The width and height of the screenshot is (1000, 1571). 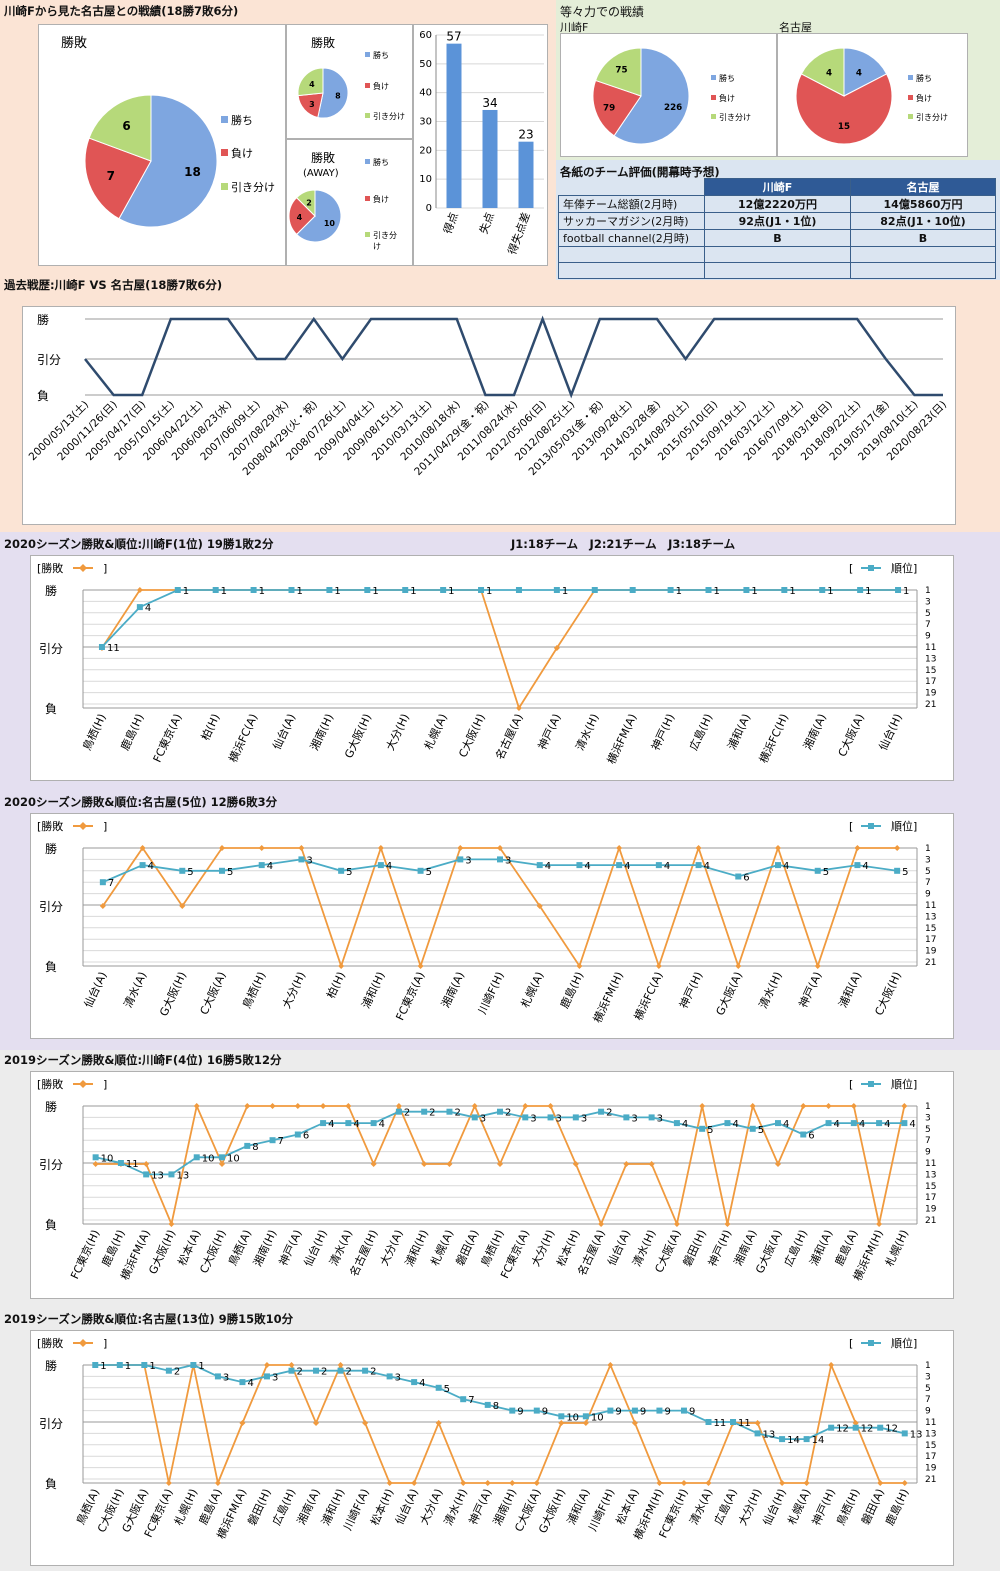 I want to click on pie-home-legend-win: 勝ち, so click(x=381, y=55).